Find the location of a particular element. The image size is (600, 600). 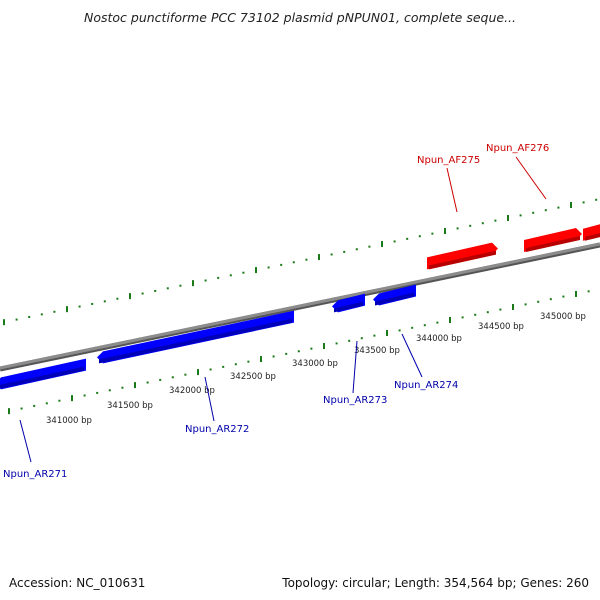

gene-label: Npun_AR273 is located at coordinates (355, 400).